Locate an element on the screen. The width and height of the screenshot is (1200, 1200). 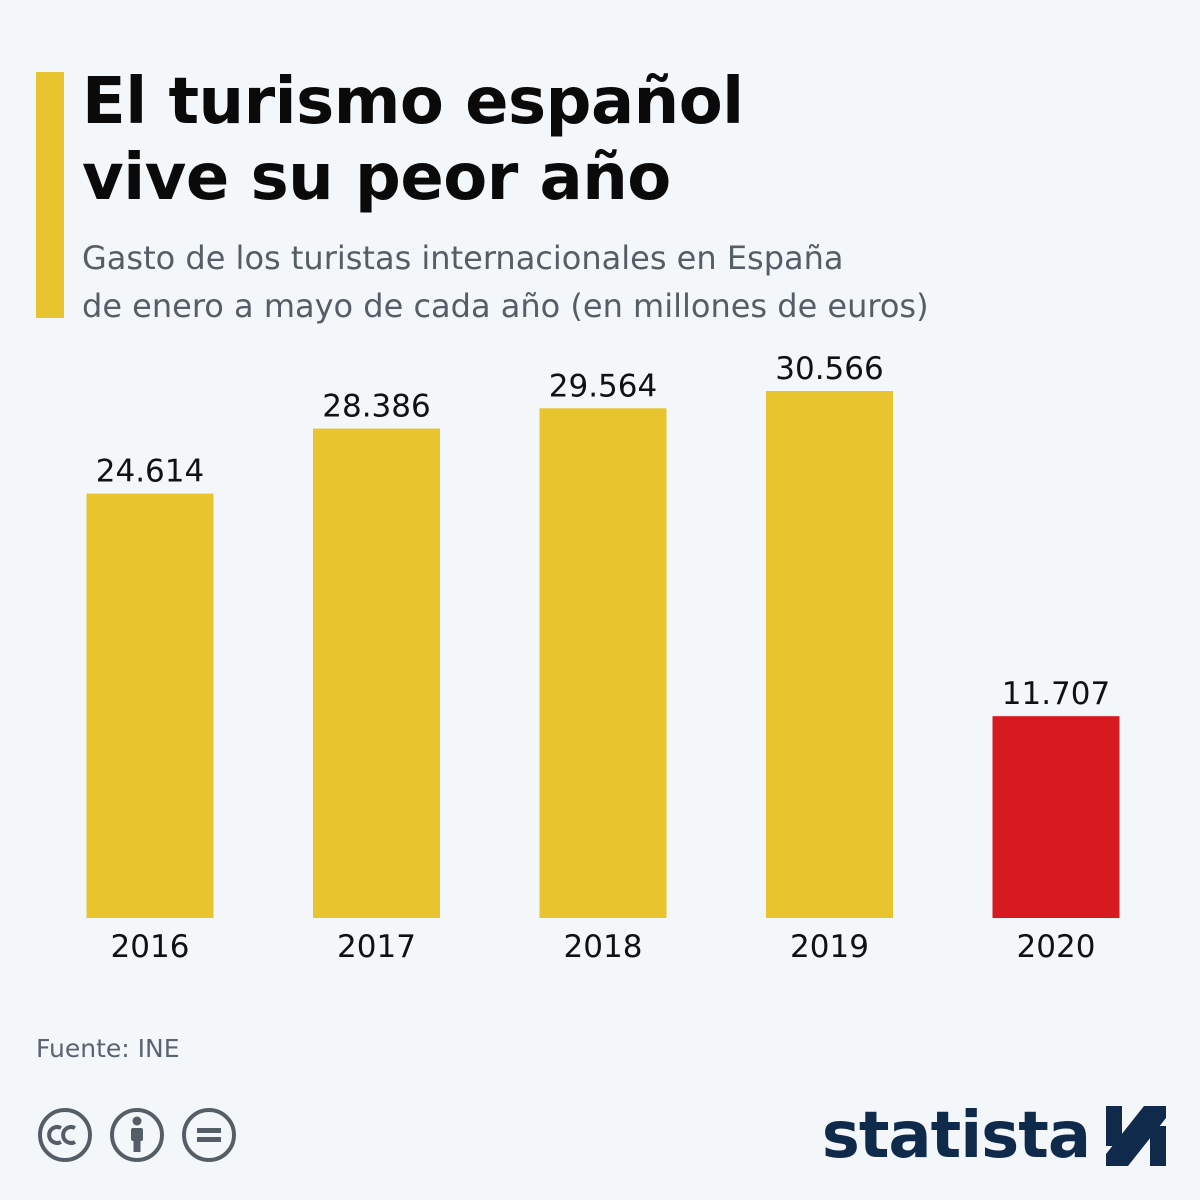
accent-bar is located at coordinates (50, 195).